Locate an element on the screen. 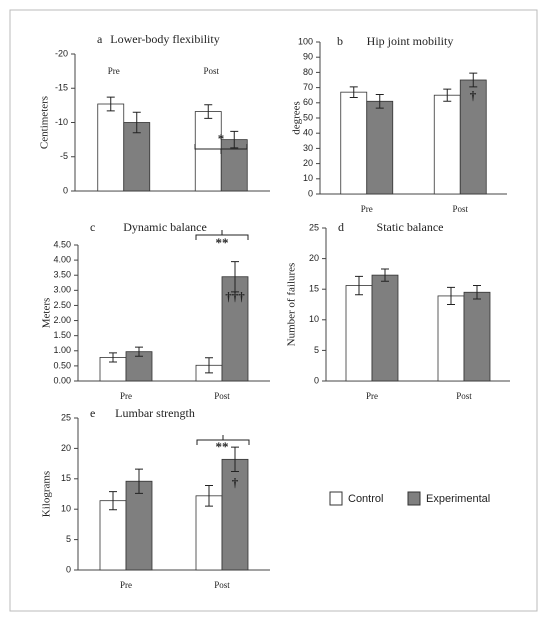 The height and width of the screenshot is (621, 547). legend-label: Control is located at coordinates (365, 499).